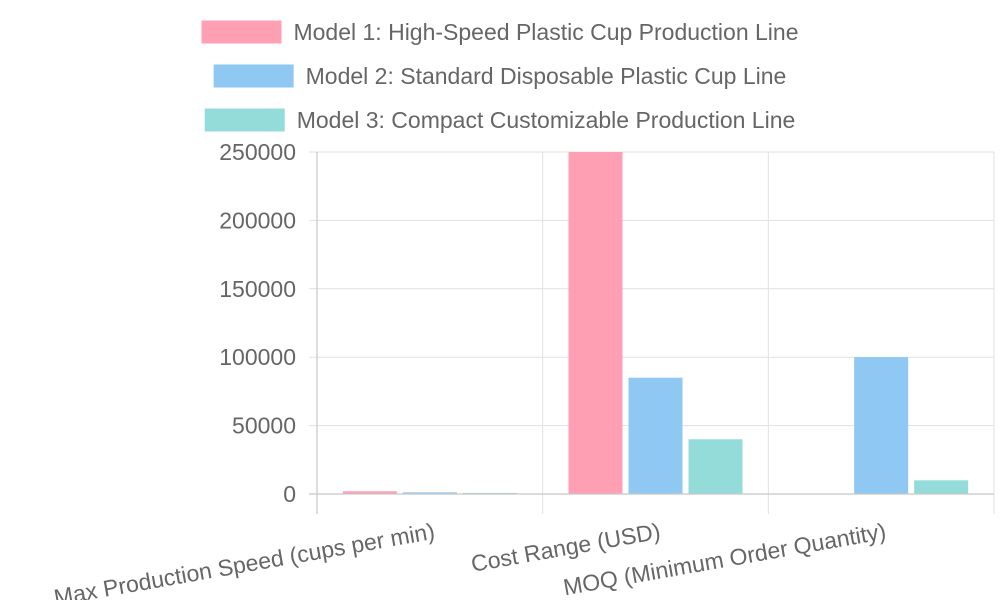 Image resolution: width=1000 pixels, height=600 pixels. Describe the element at coordinates (244, 559) in the screenshot. I see `x-tick-label: Max Production Speed (cups per min)` at that location.